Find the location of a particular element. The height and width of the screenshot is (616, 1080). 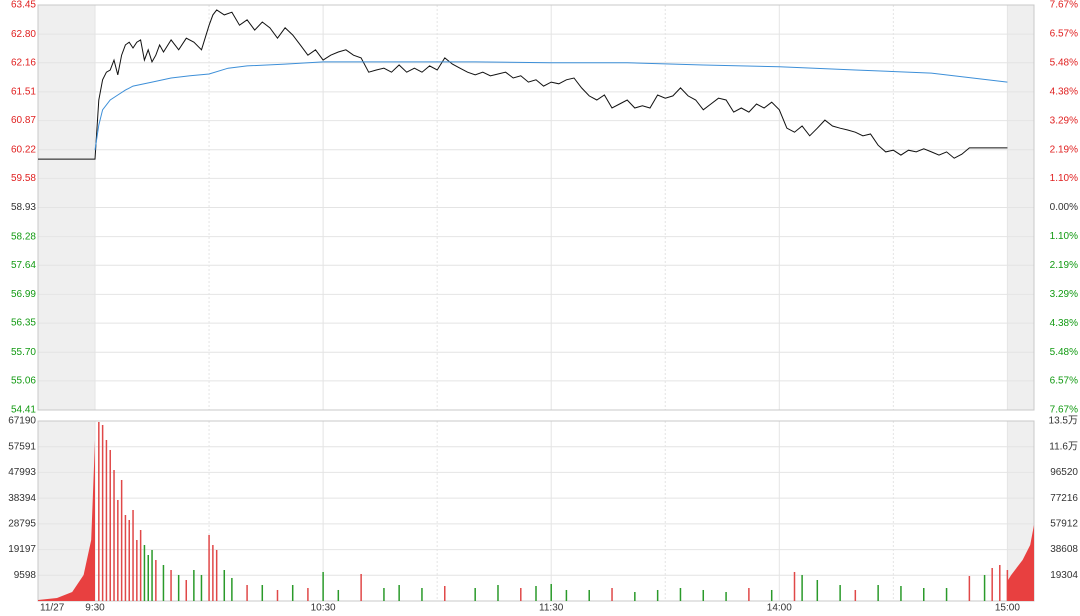

y2-tick-label: 38608 is located at coordinates (1064, 549).